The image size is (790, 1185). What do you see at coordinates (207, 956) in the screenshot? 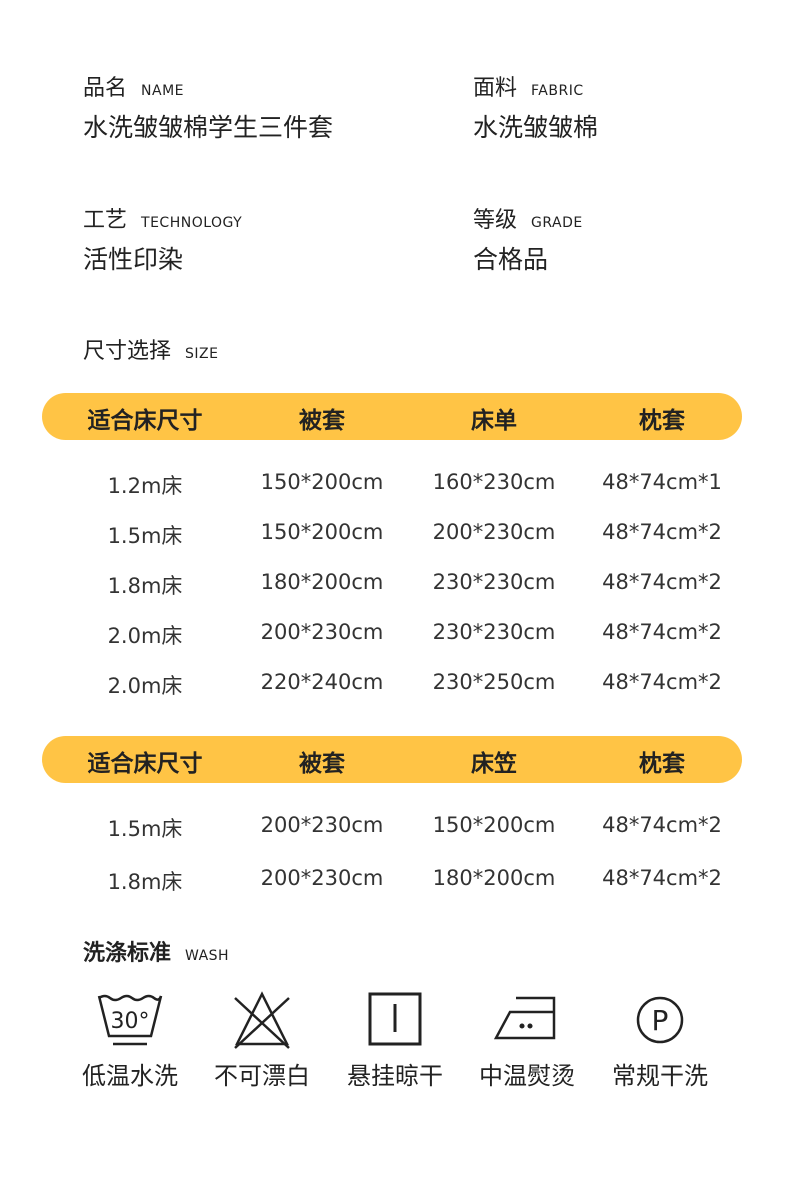
I see `wash-label-en: WASH` at bounding box center [207, 956].